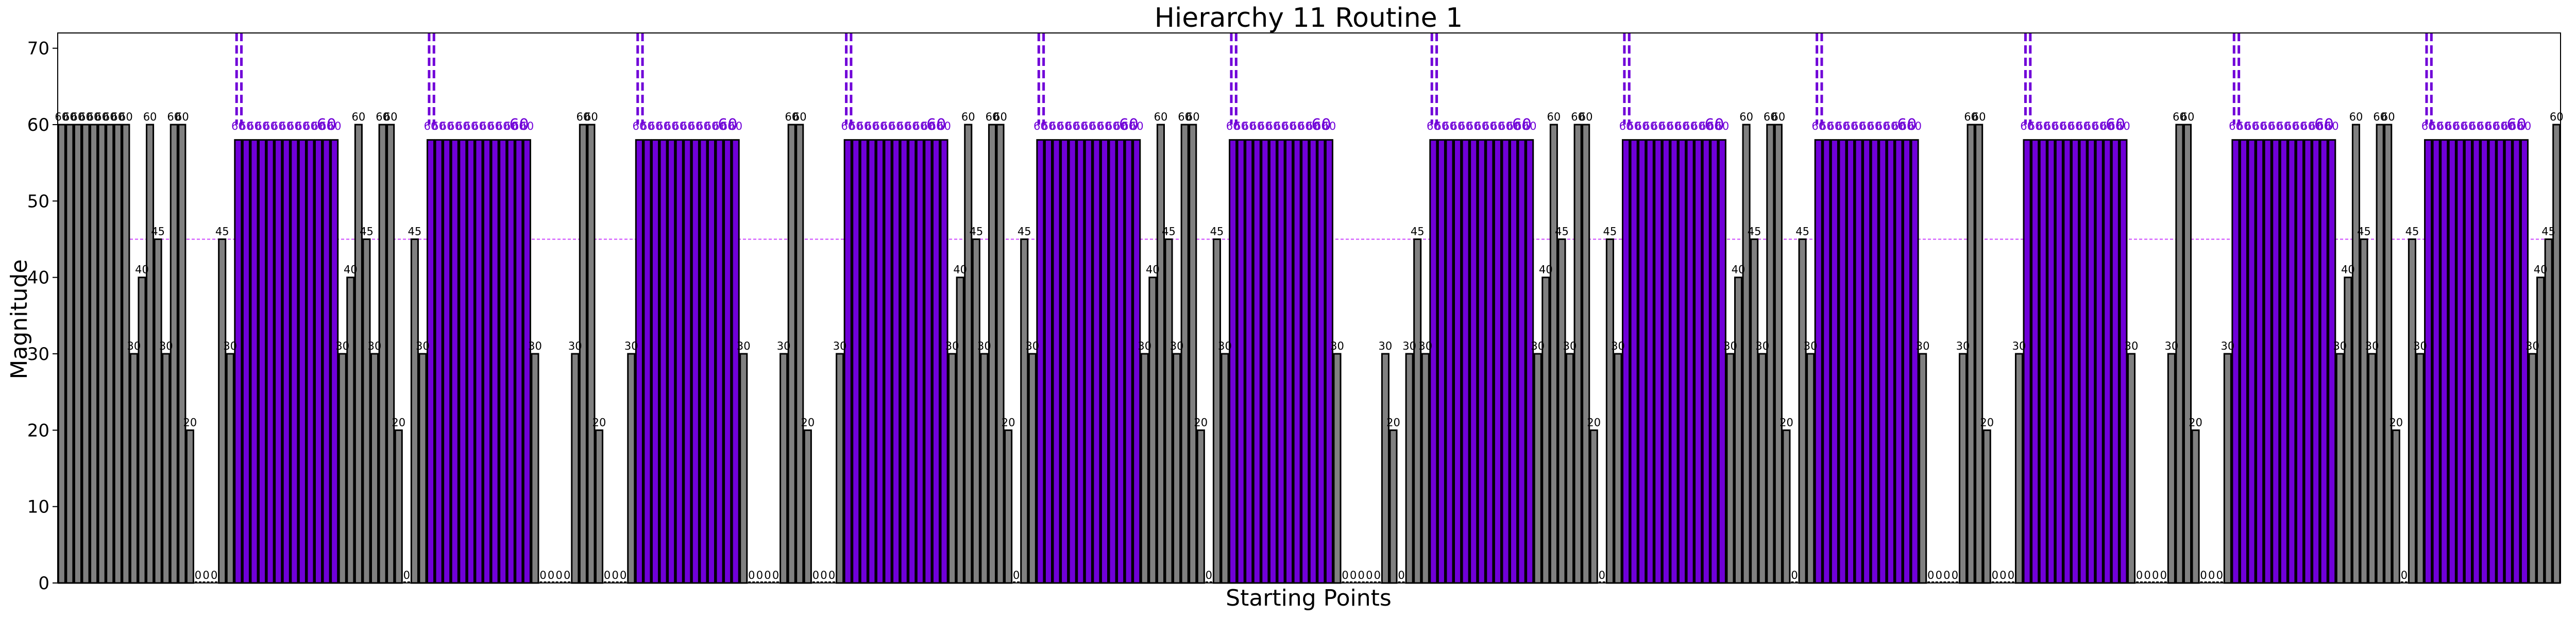 The height and width of the screenshot is (618, 2576). Describe the element at coordinates (1309, 598) in the screenshot. I see `x-axis-label: Starting Points` at that location.